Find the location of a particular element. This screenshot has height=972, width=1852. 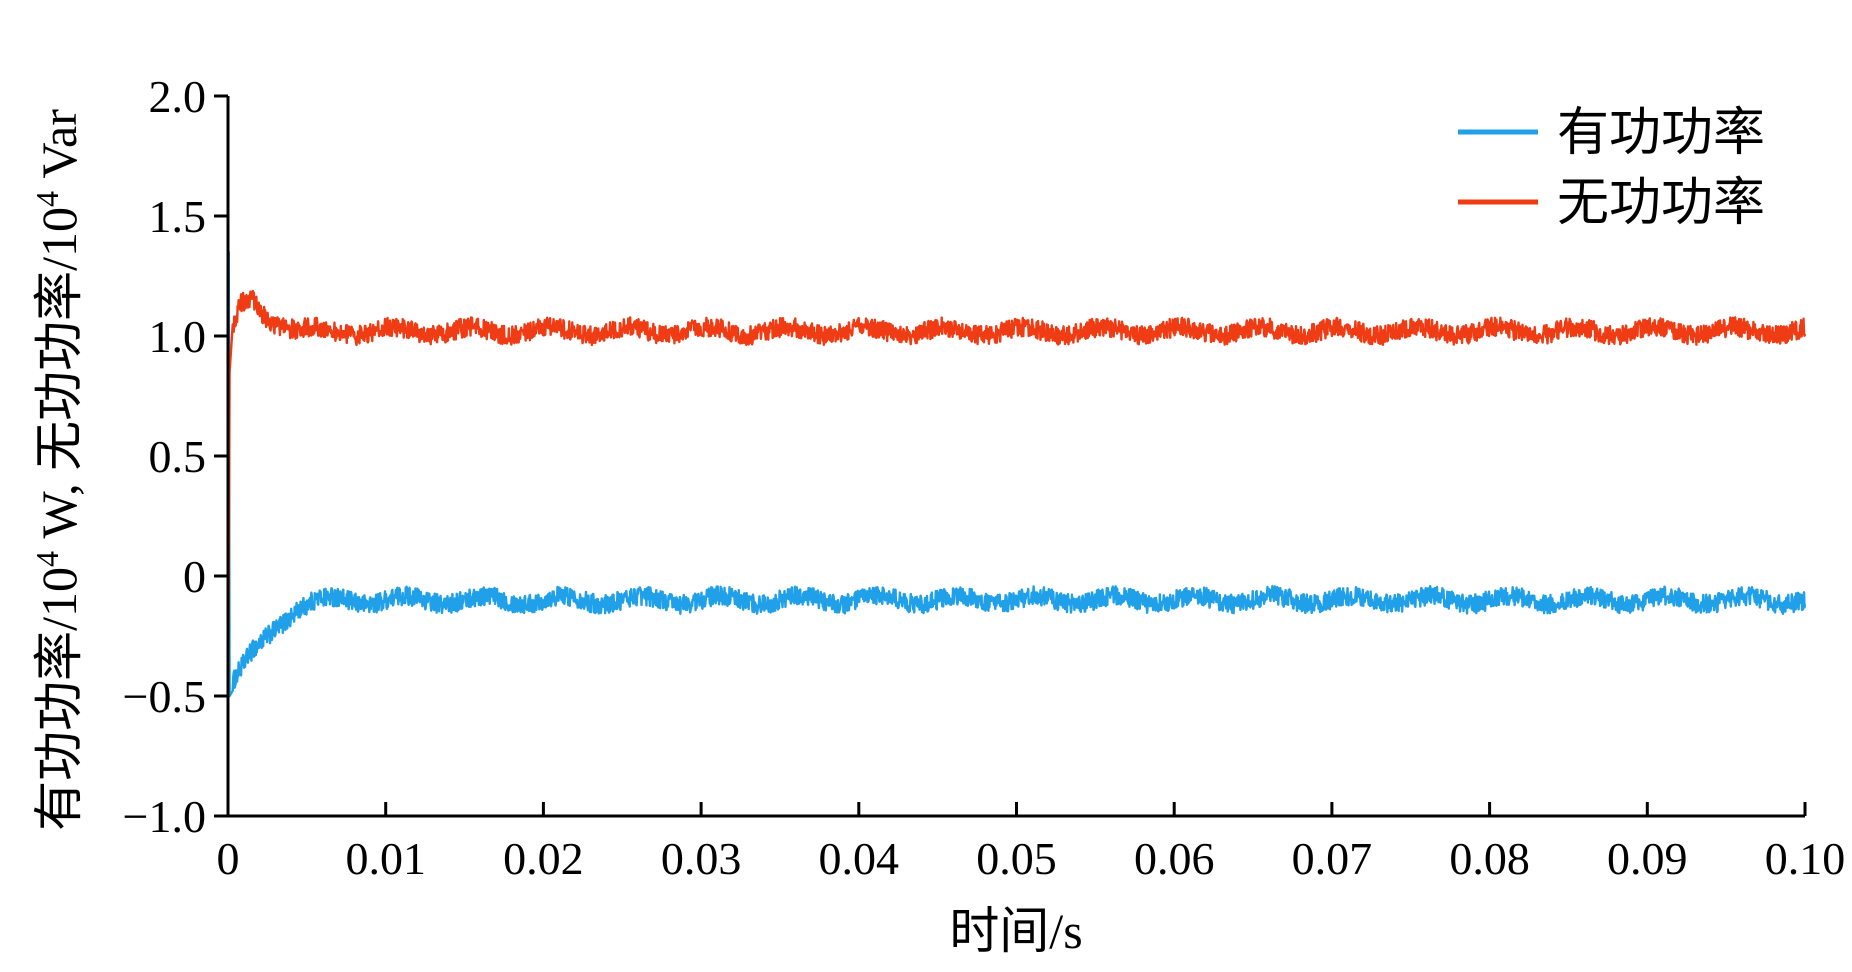

y-axis-title-part-1: 有功功率/10 is located at coordinates (59, 699).